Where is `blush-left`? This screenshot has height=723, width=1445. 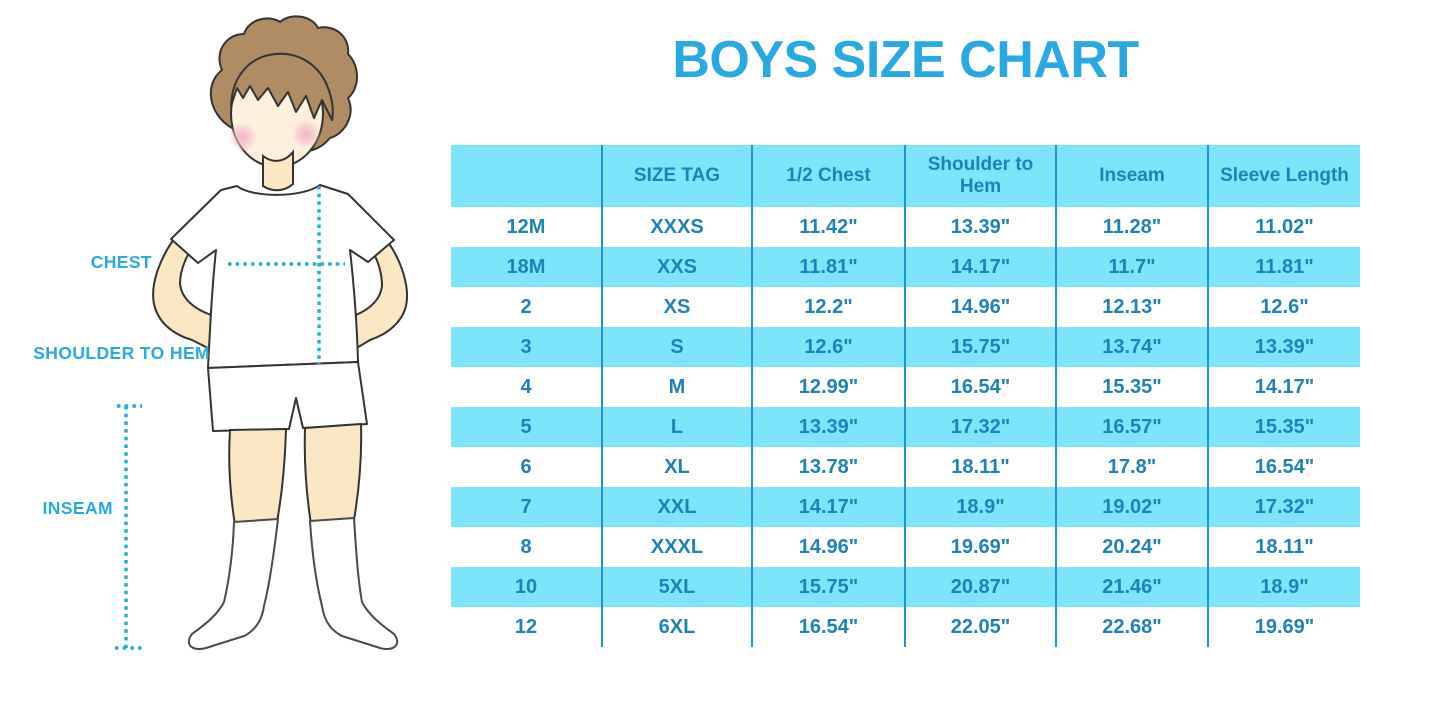
blush-left is located at coordinates (243, 137).